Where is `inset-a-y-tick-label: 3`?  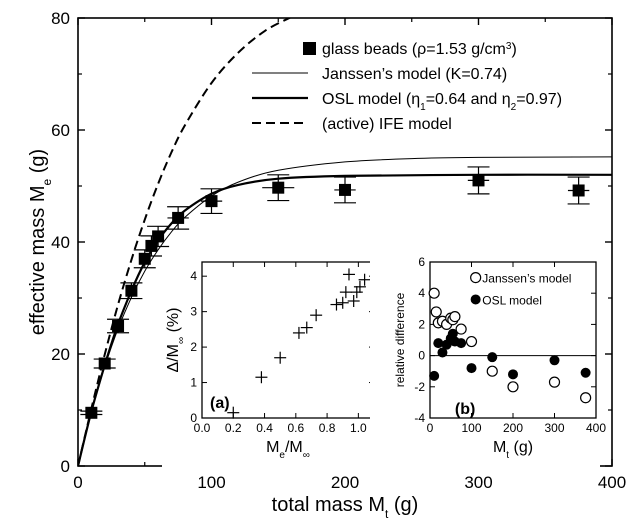 inset-a-y-tick-label: 3 is located at coordinates (193, 312).